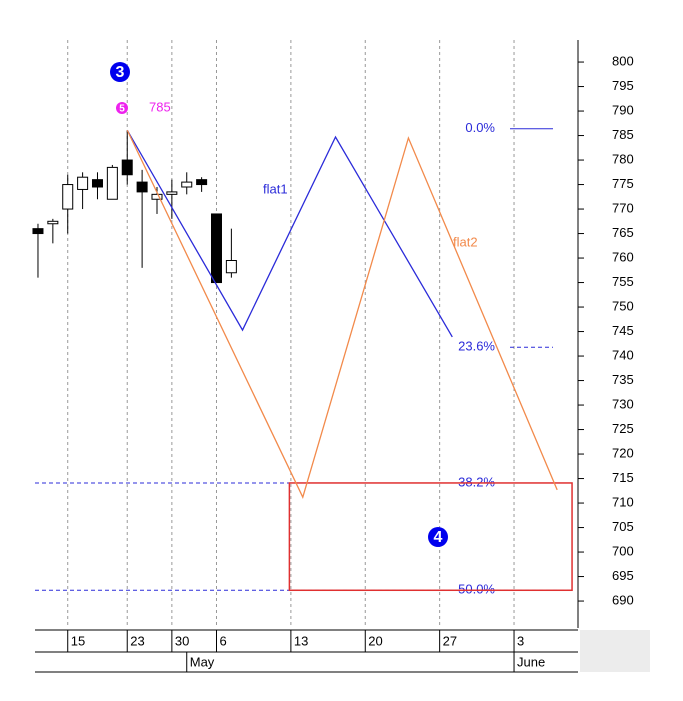 The height and width of the screenshot is (701, 683). Describe the element at coordinates (623, 207) in the screenshot. I see `y-tick-label: 770` at that location.